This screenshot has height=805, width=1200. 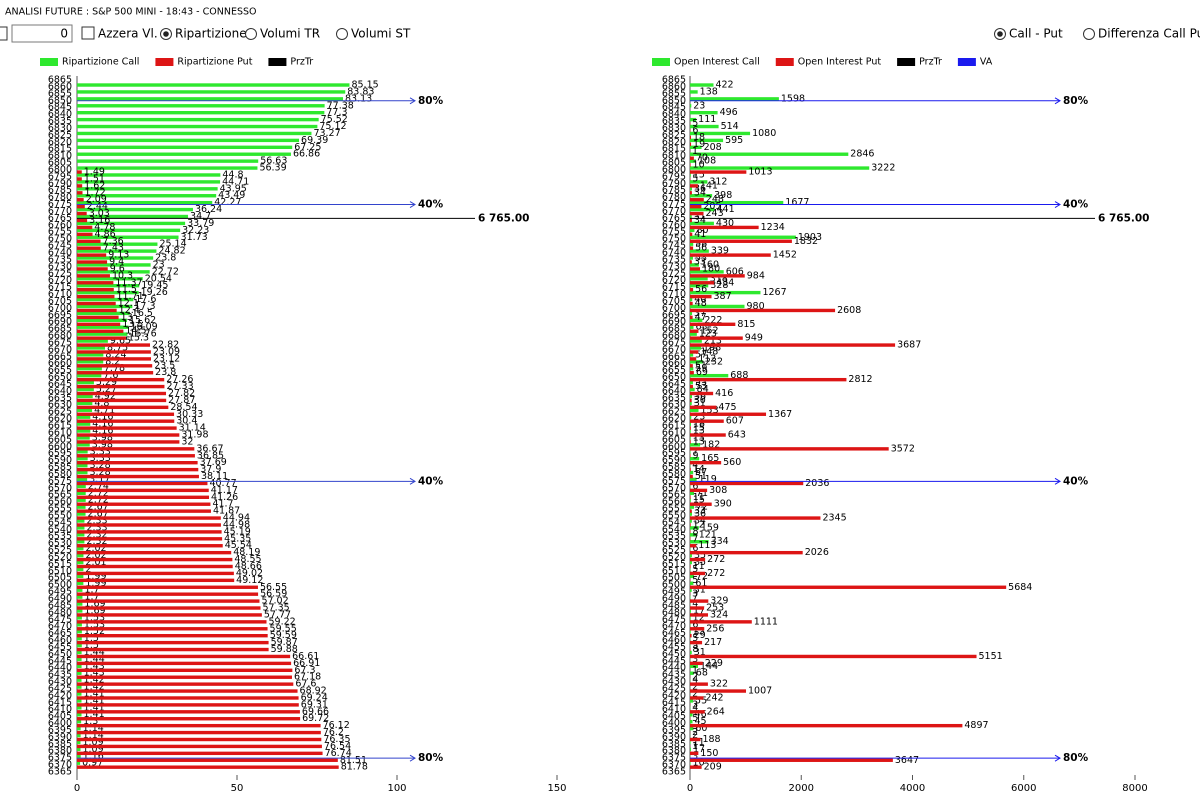 What do you see at coordinates (42, 33) in the screenshot?
I see `number-input` at bounding box center [42, 33].